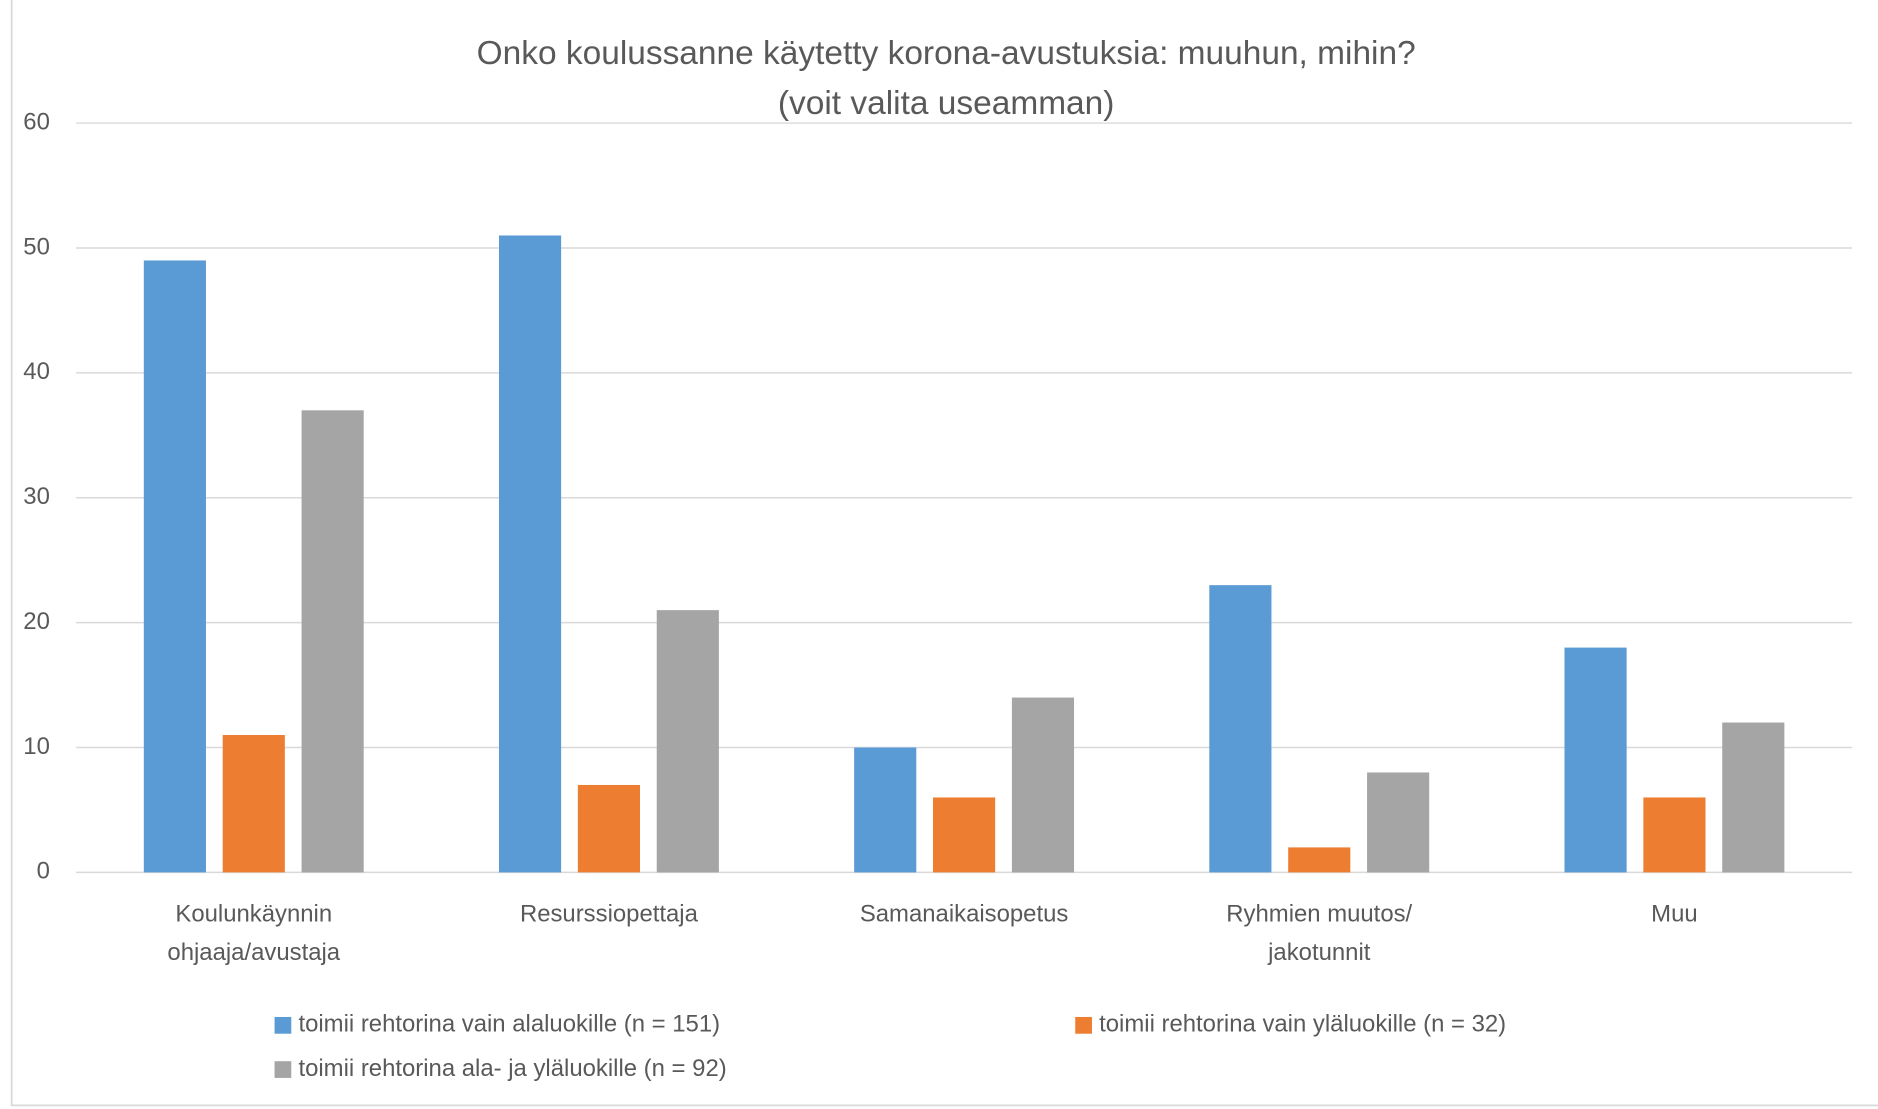 The image size is (1878, 1109). What do you see at coordinates (1319, 952) in the screenshot?
I see `x-tick-label: jakotunnit` at bounding box center [1319, 952].